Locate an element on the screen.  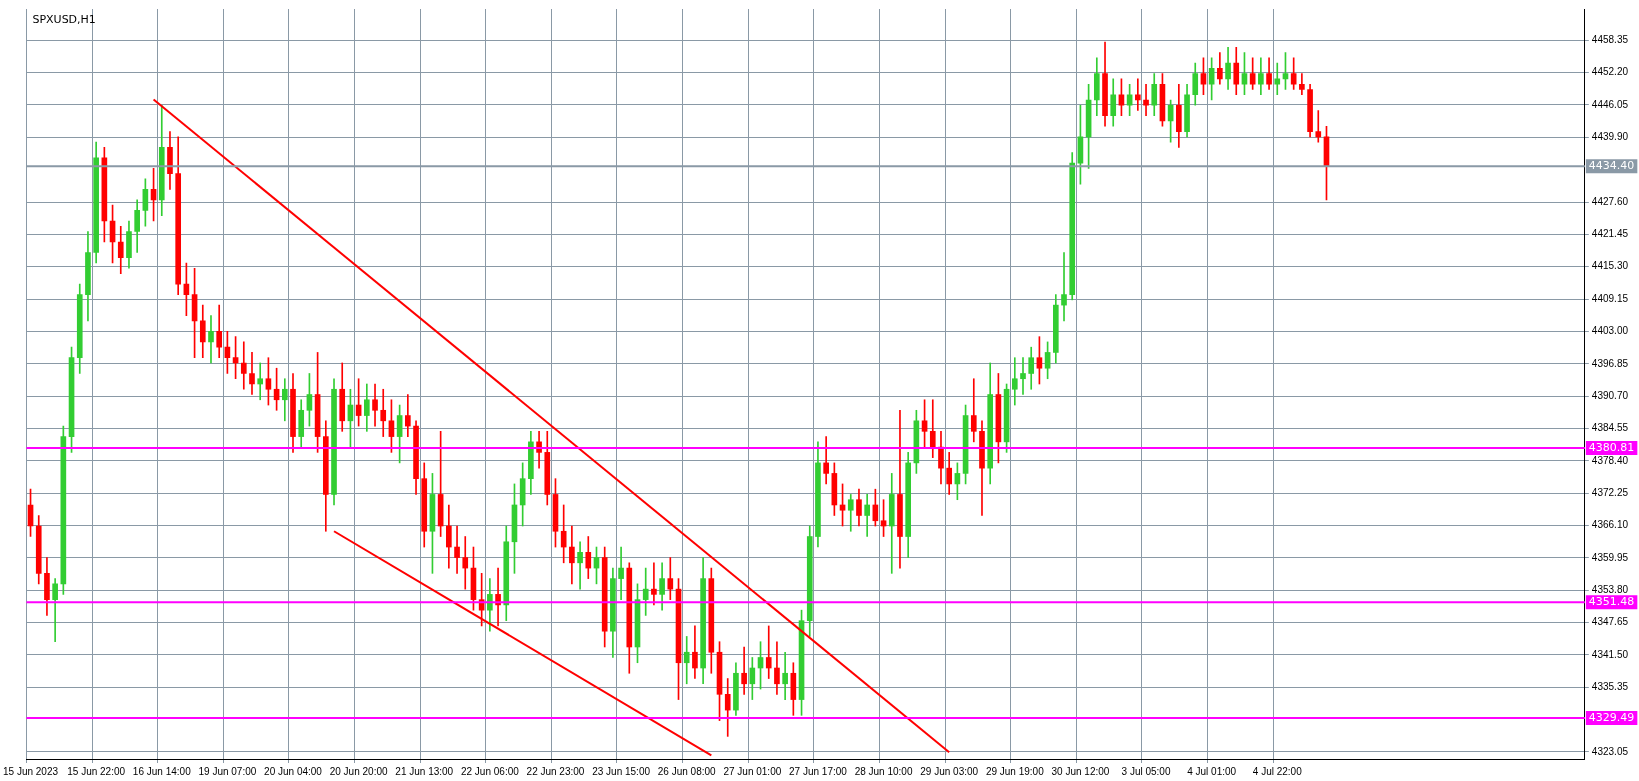
y-tick-label: 4366.10 is located at coordinates (1610, 525).